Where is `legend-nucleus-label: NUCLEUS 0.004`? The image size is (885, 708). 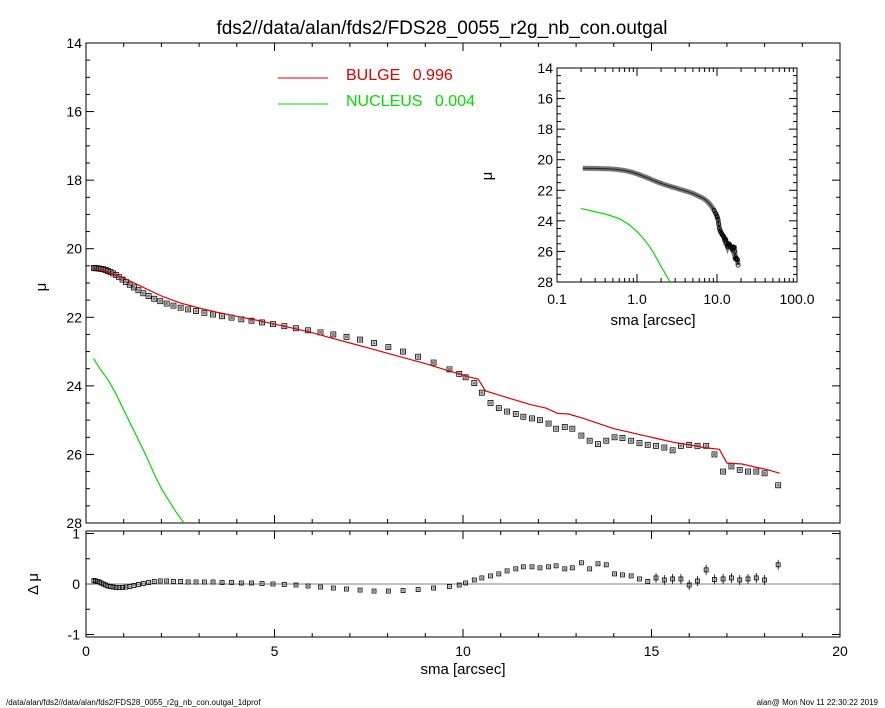 legend-nucleus-label: NUCLEUS 0.004 is located at coordinates (410, 101).